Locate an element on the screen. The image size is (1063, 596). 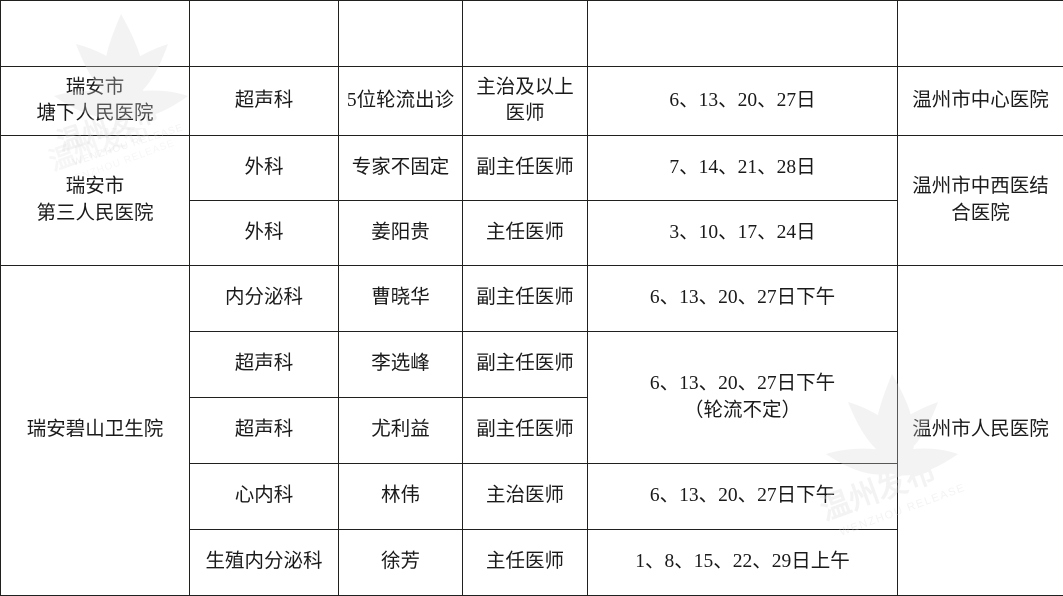
header-name: 姓名 is located at coordinates (401, 34).